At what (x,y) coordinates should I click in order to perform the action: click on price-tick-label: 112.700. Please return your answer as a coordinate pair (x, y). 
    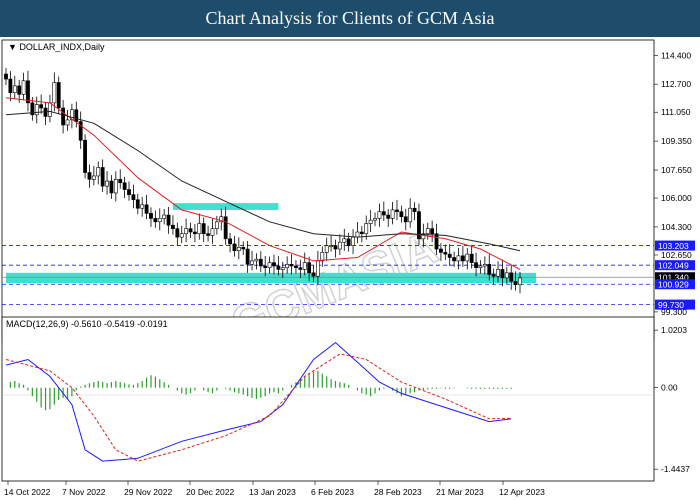
    Looking at the image, I should click on (676, 84).